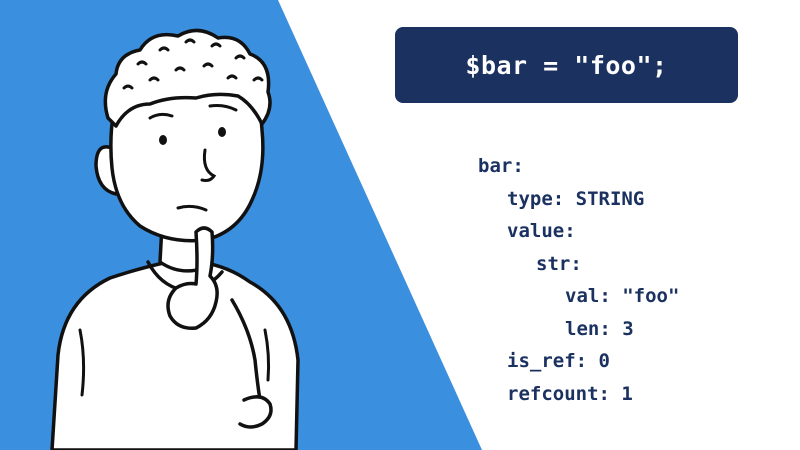 The width and height of the screenshot is (800, 450). Describe the element at coordinates (223, 108) in the screenshot. I see `eyebrow-right` at that location.